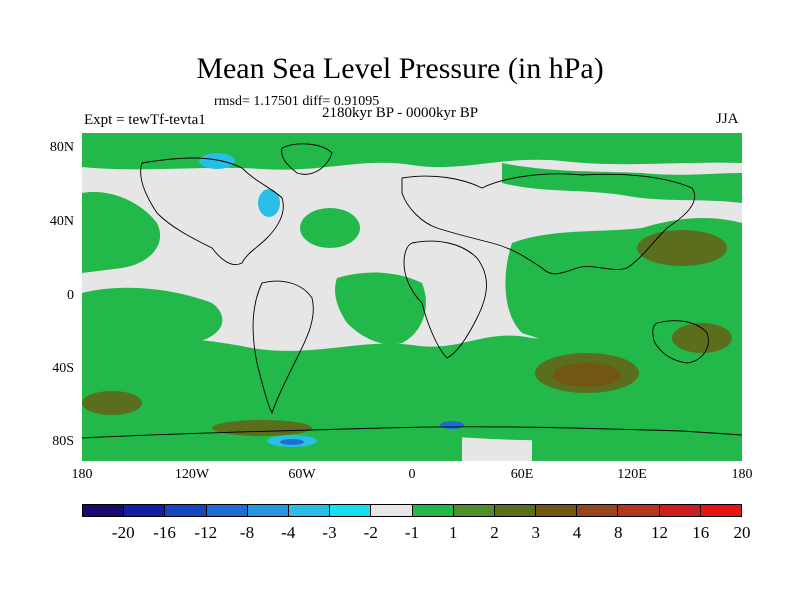  I want to click on colorbar-label-6: -2, so click(370, 532).